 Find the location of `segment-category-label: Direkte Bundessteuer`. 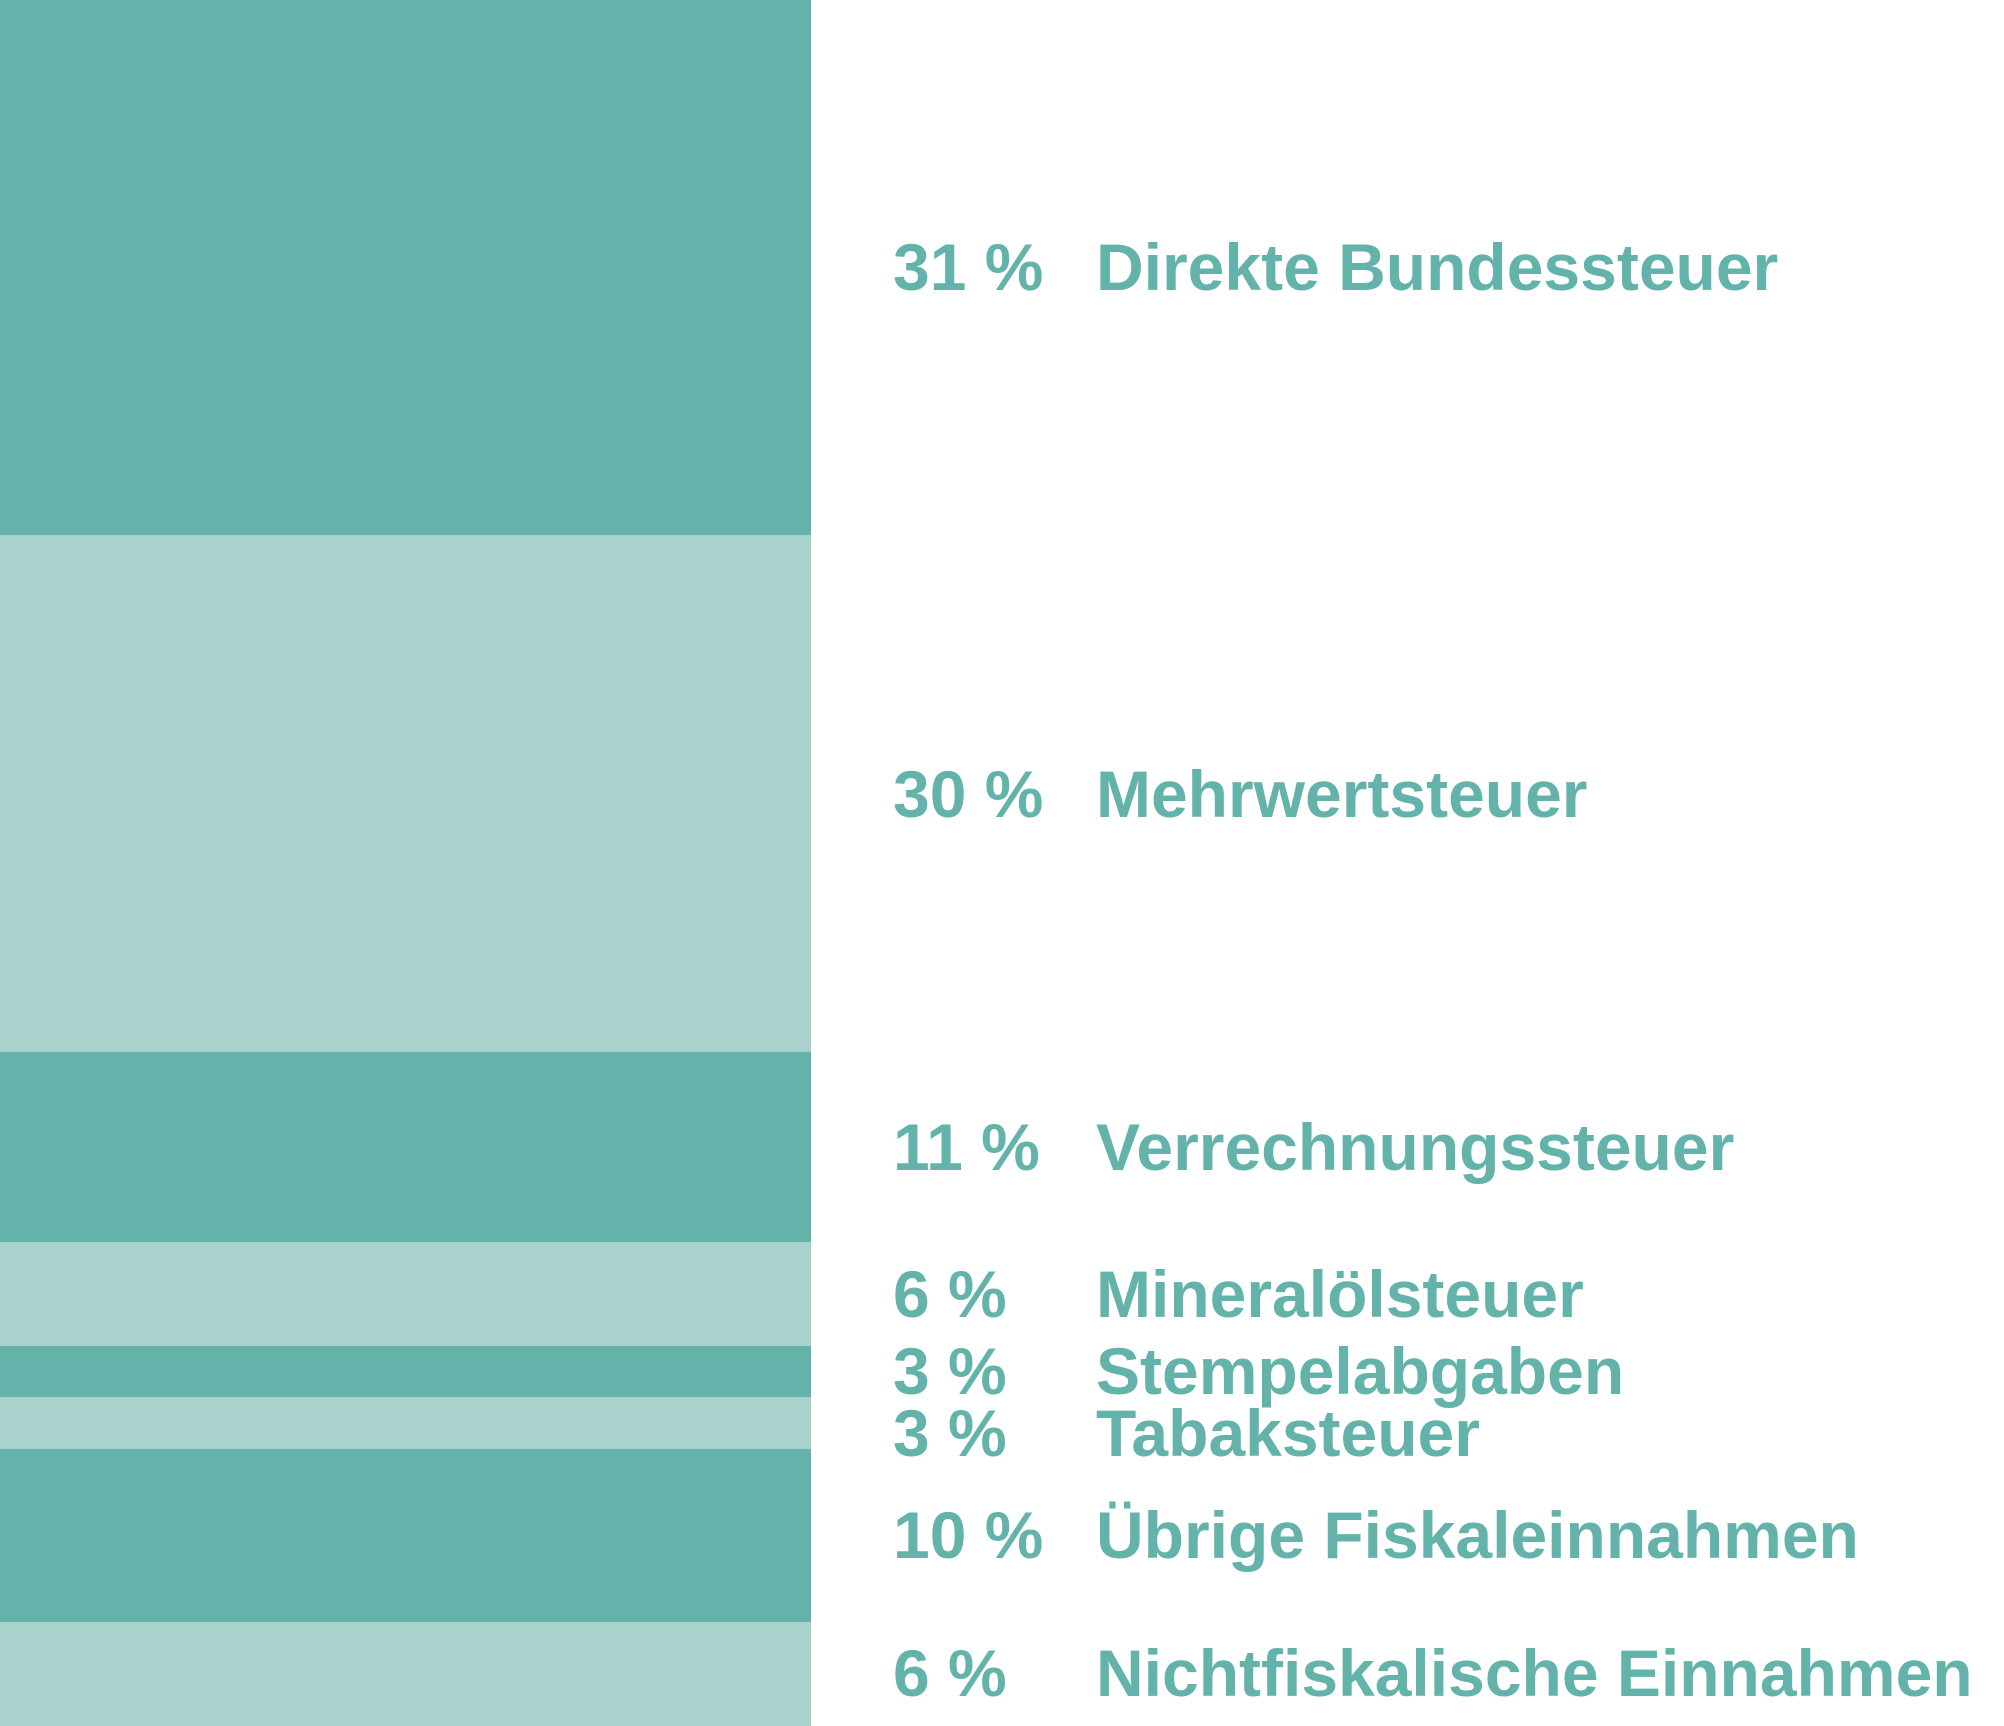

segment-category-label: Direkte Bundessteuer is located at coordinates (1437, 267).